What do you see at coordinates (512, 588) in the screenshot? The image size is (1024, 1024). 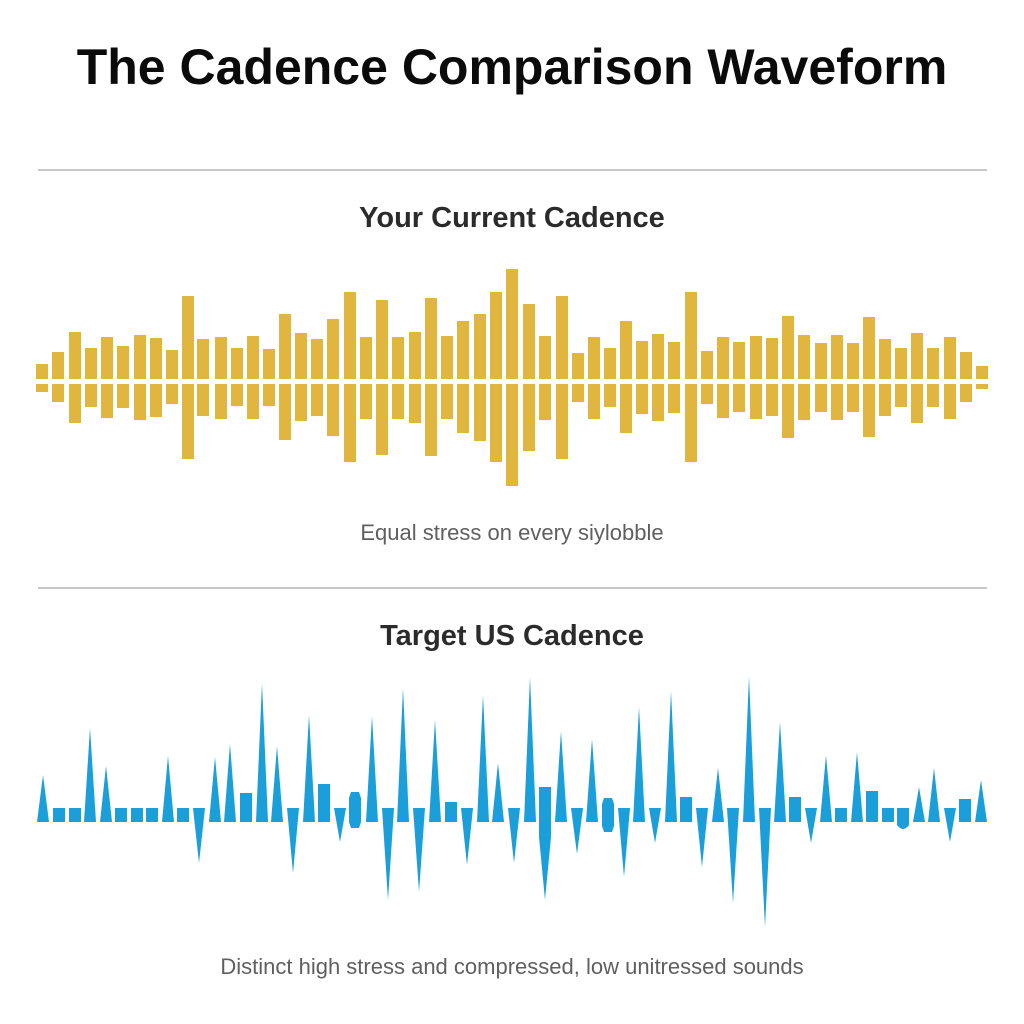 I see `divider-middle` at bounding box center [512, 588].